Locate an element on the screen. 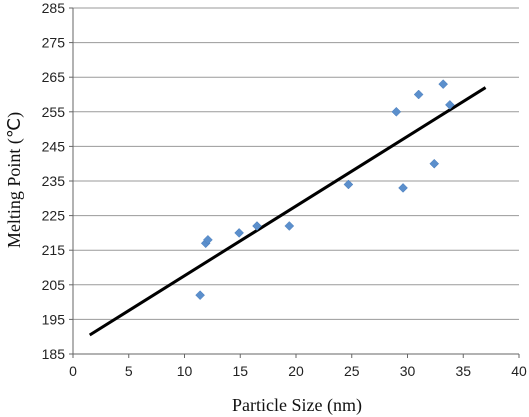 The image size is (529, 417). y-tick-label-195: 195 is located at coordinates (54, 319).